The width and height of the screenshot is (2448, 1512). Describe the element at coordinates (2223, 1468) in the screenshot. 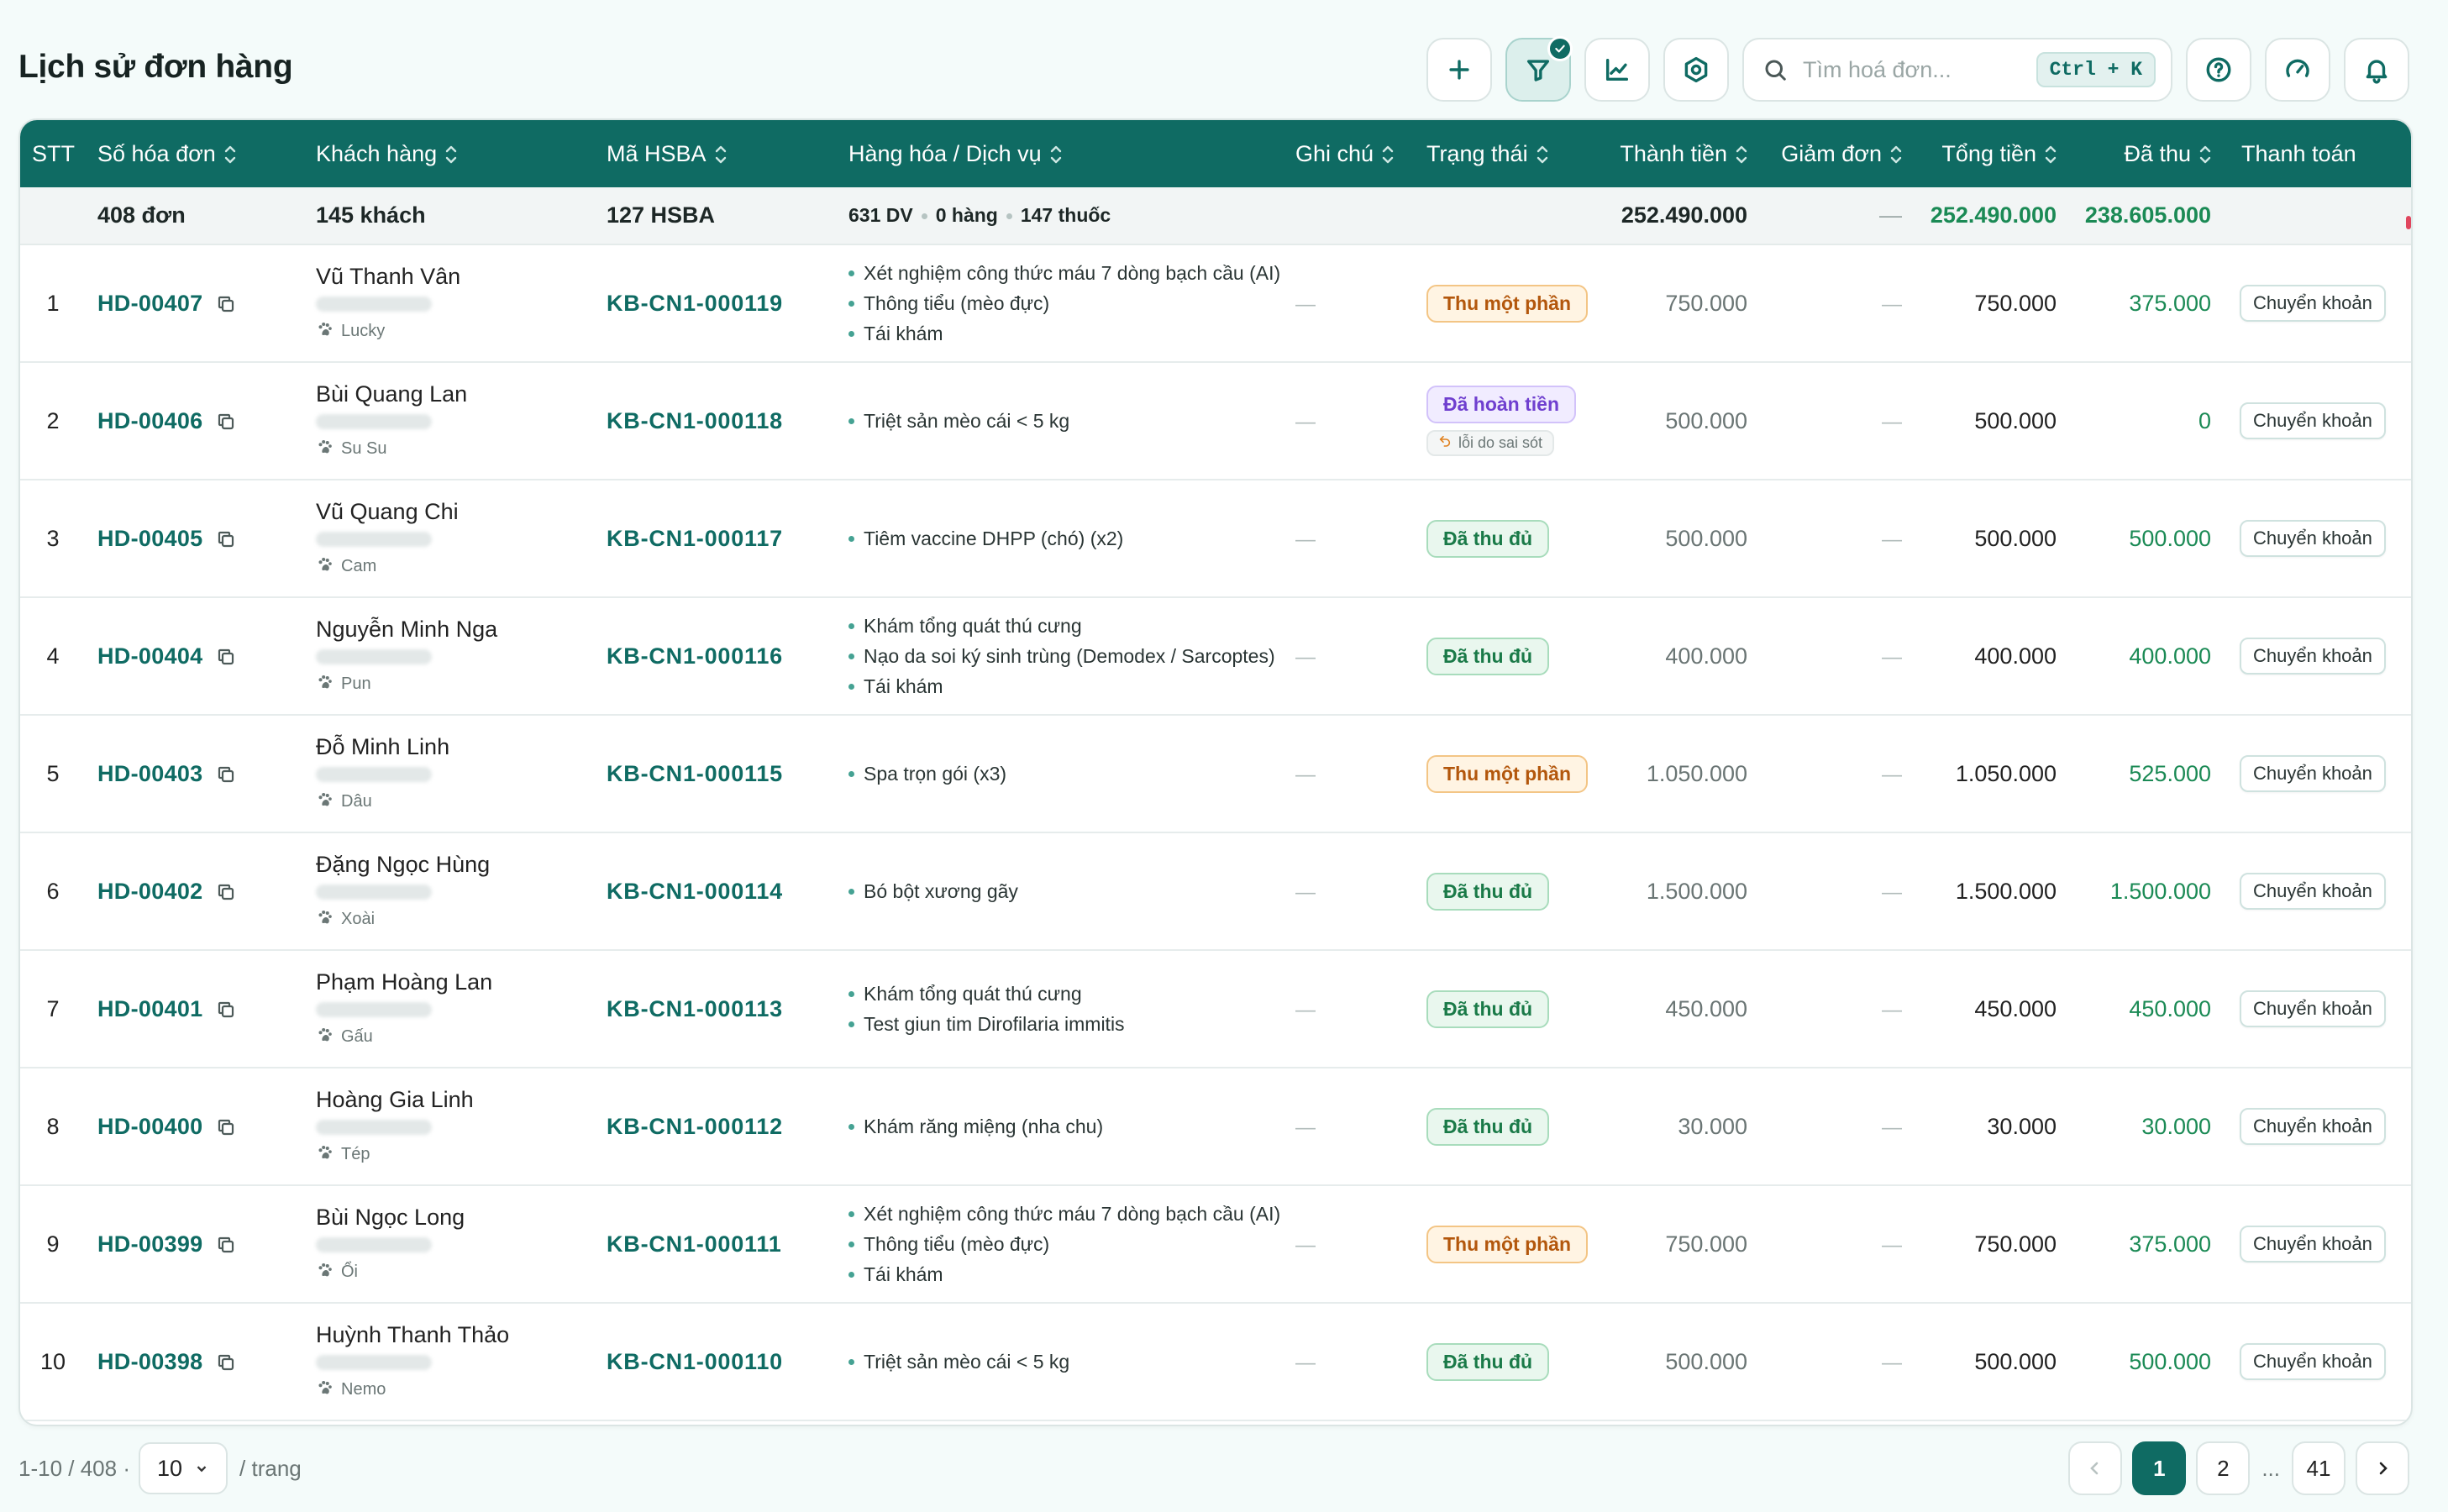

I see `page-button-2: 2` at that location.